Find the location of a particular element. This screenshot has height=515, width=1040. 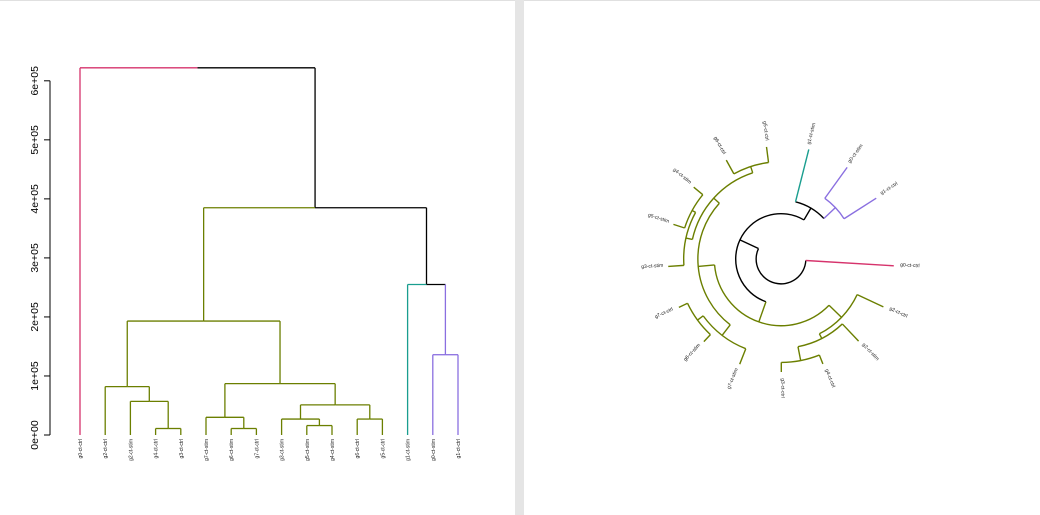

circular-leaf-label: g7-ct-ctrl is located at coordinates (664, 313).